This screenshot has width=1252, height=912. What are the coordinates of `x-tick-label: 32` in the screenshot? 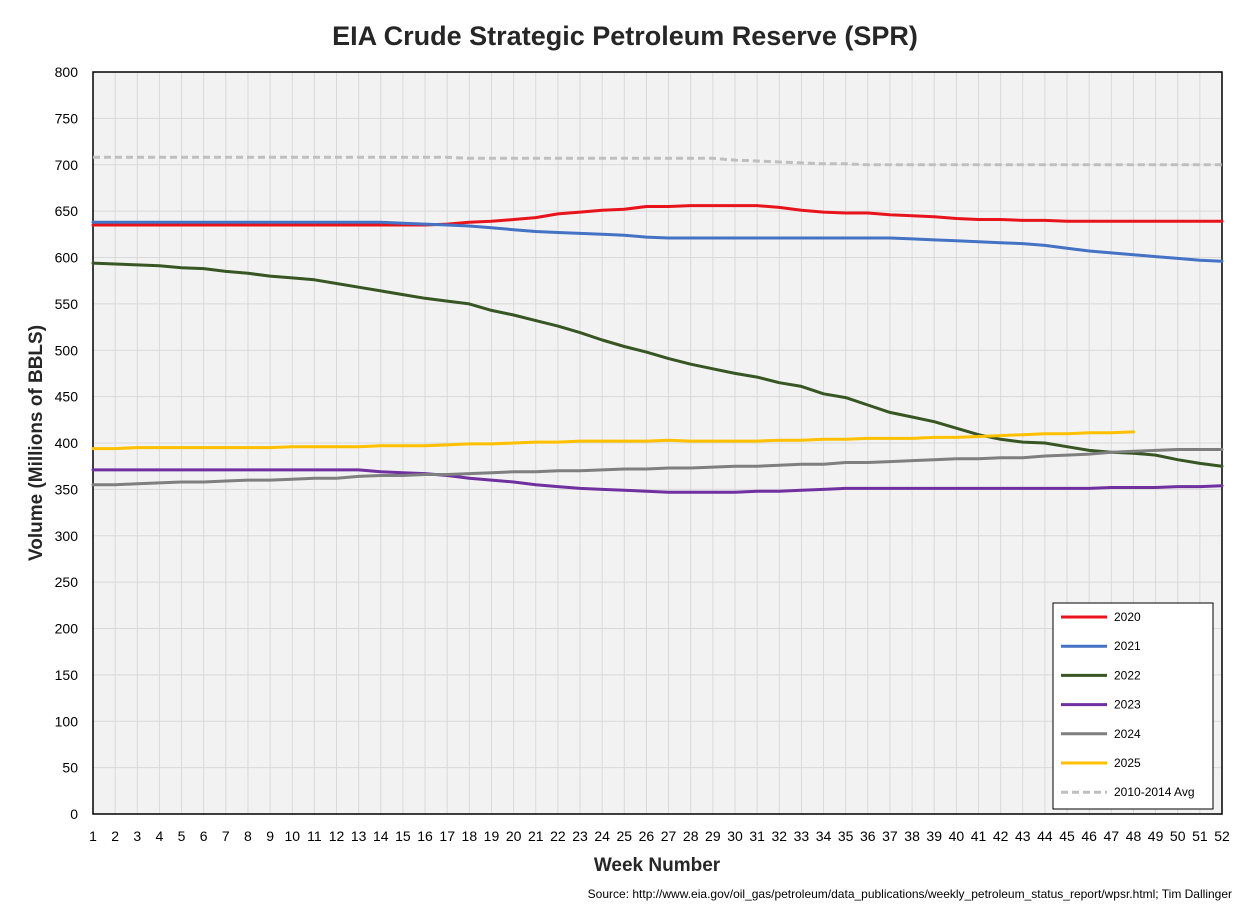 It's located at (779, 836).